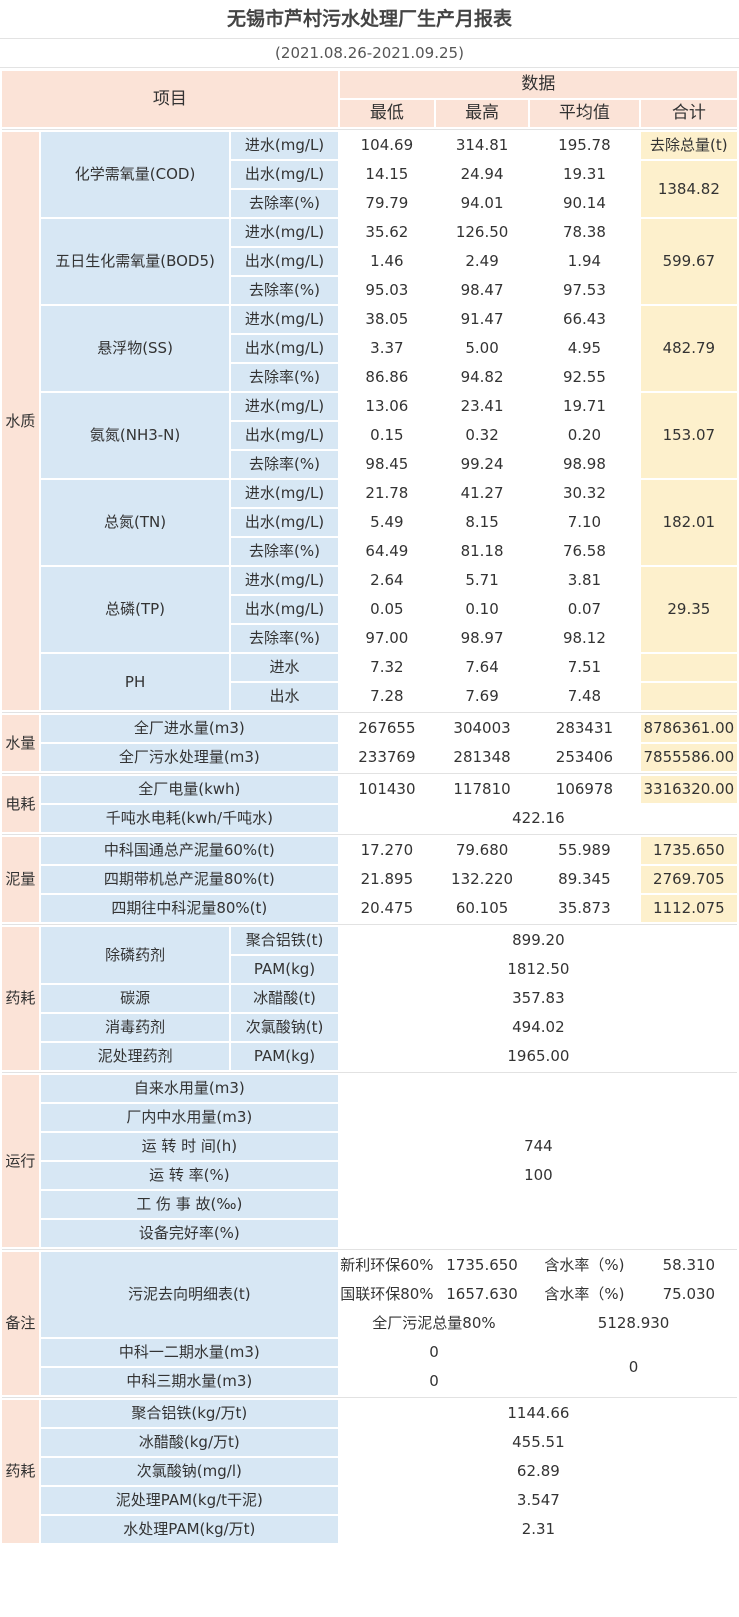  I want to click on table-row: 千吨水电耗(kwh/千吨水) 422.16, so click(369, 818).